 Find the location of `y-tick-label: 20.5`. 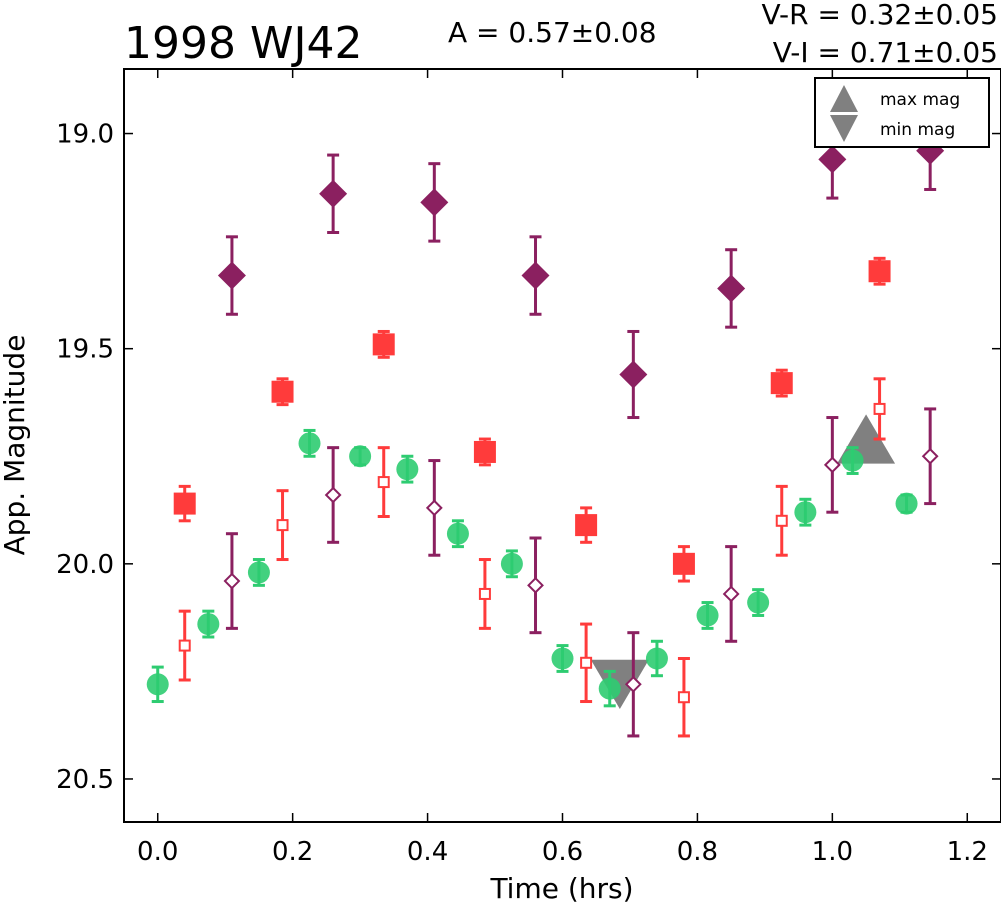

y-tick-label: 20.5 is located at coordinates (85, 780).